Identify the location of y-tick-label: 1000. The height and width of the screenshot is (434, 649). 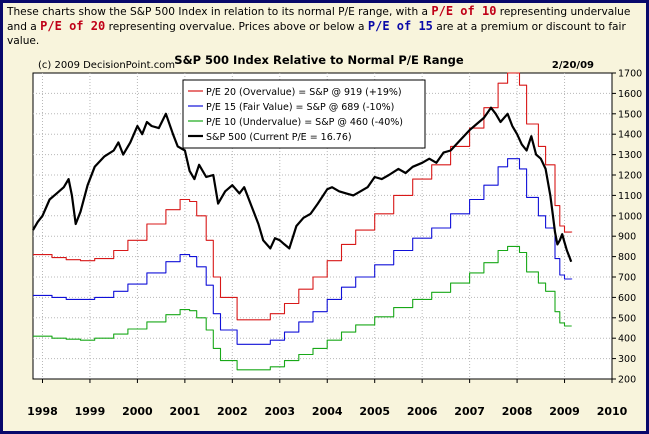
(630, 216).